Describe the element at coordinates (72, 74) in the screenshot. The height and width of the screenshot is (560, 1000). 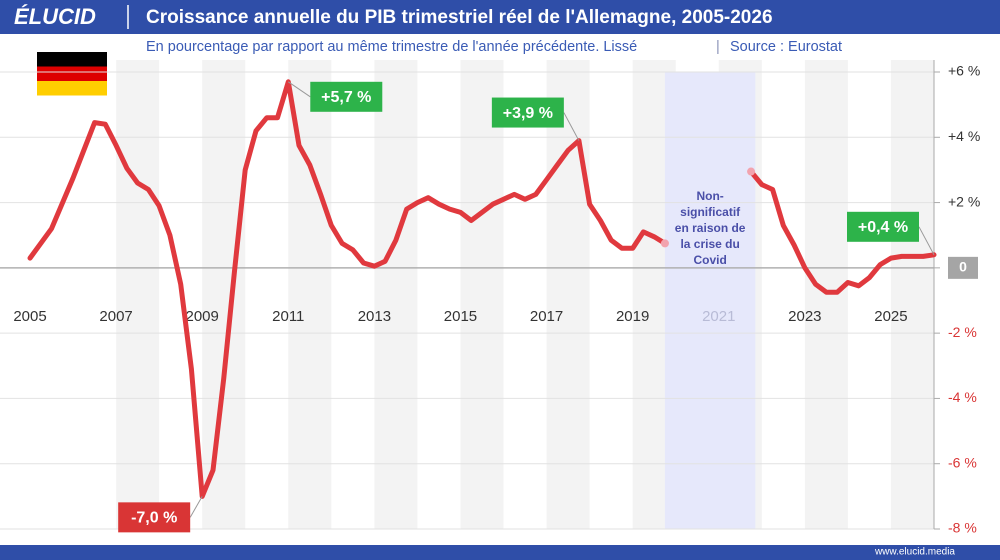
I see `flag` at that location.